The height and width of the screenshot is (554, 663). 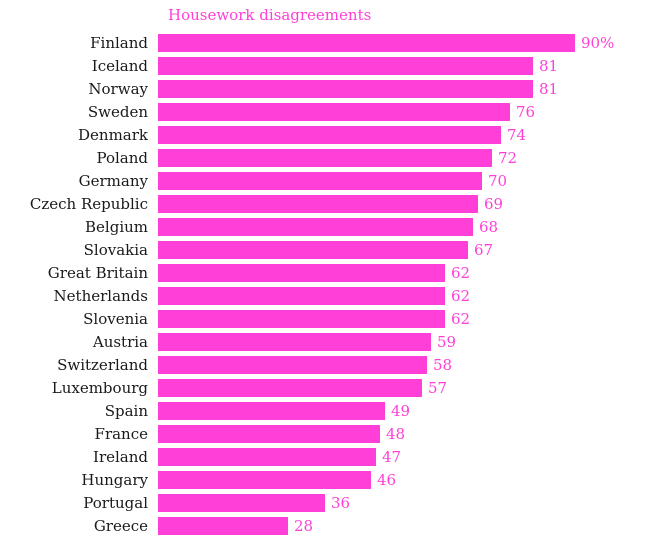 I want to click on value-label: 76, so click(x=526, y=111).